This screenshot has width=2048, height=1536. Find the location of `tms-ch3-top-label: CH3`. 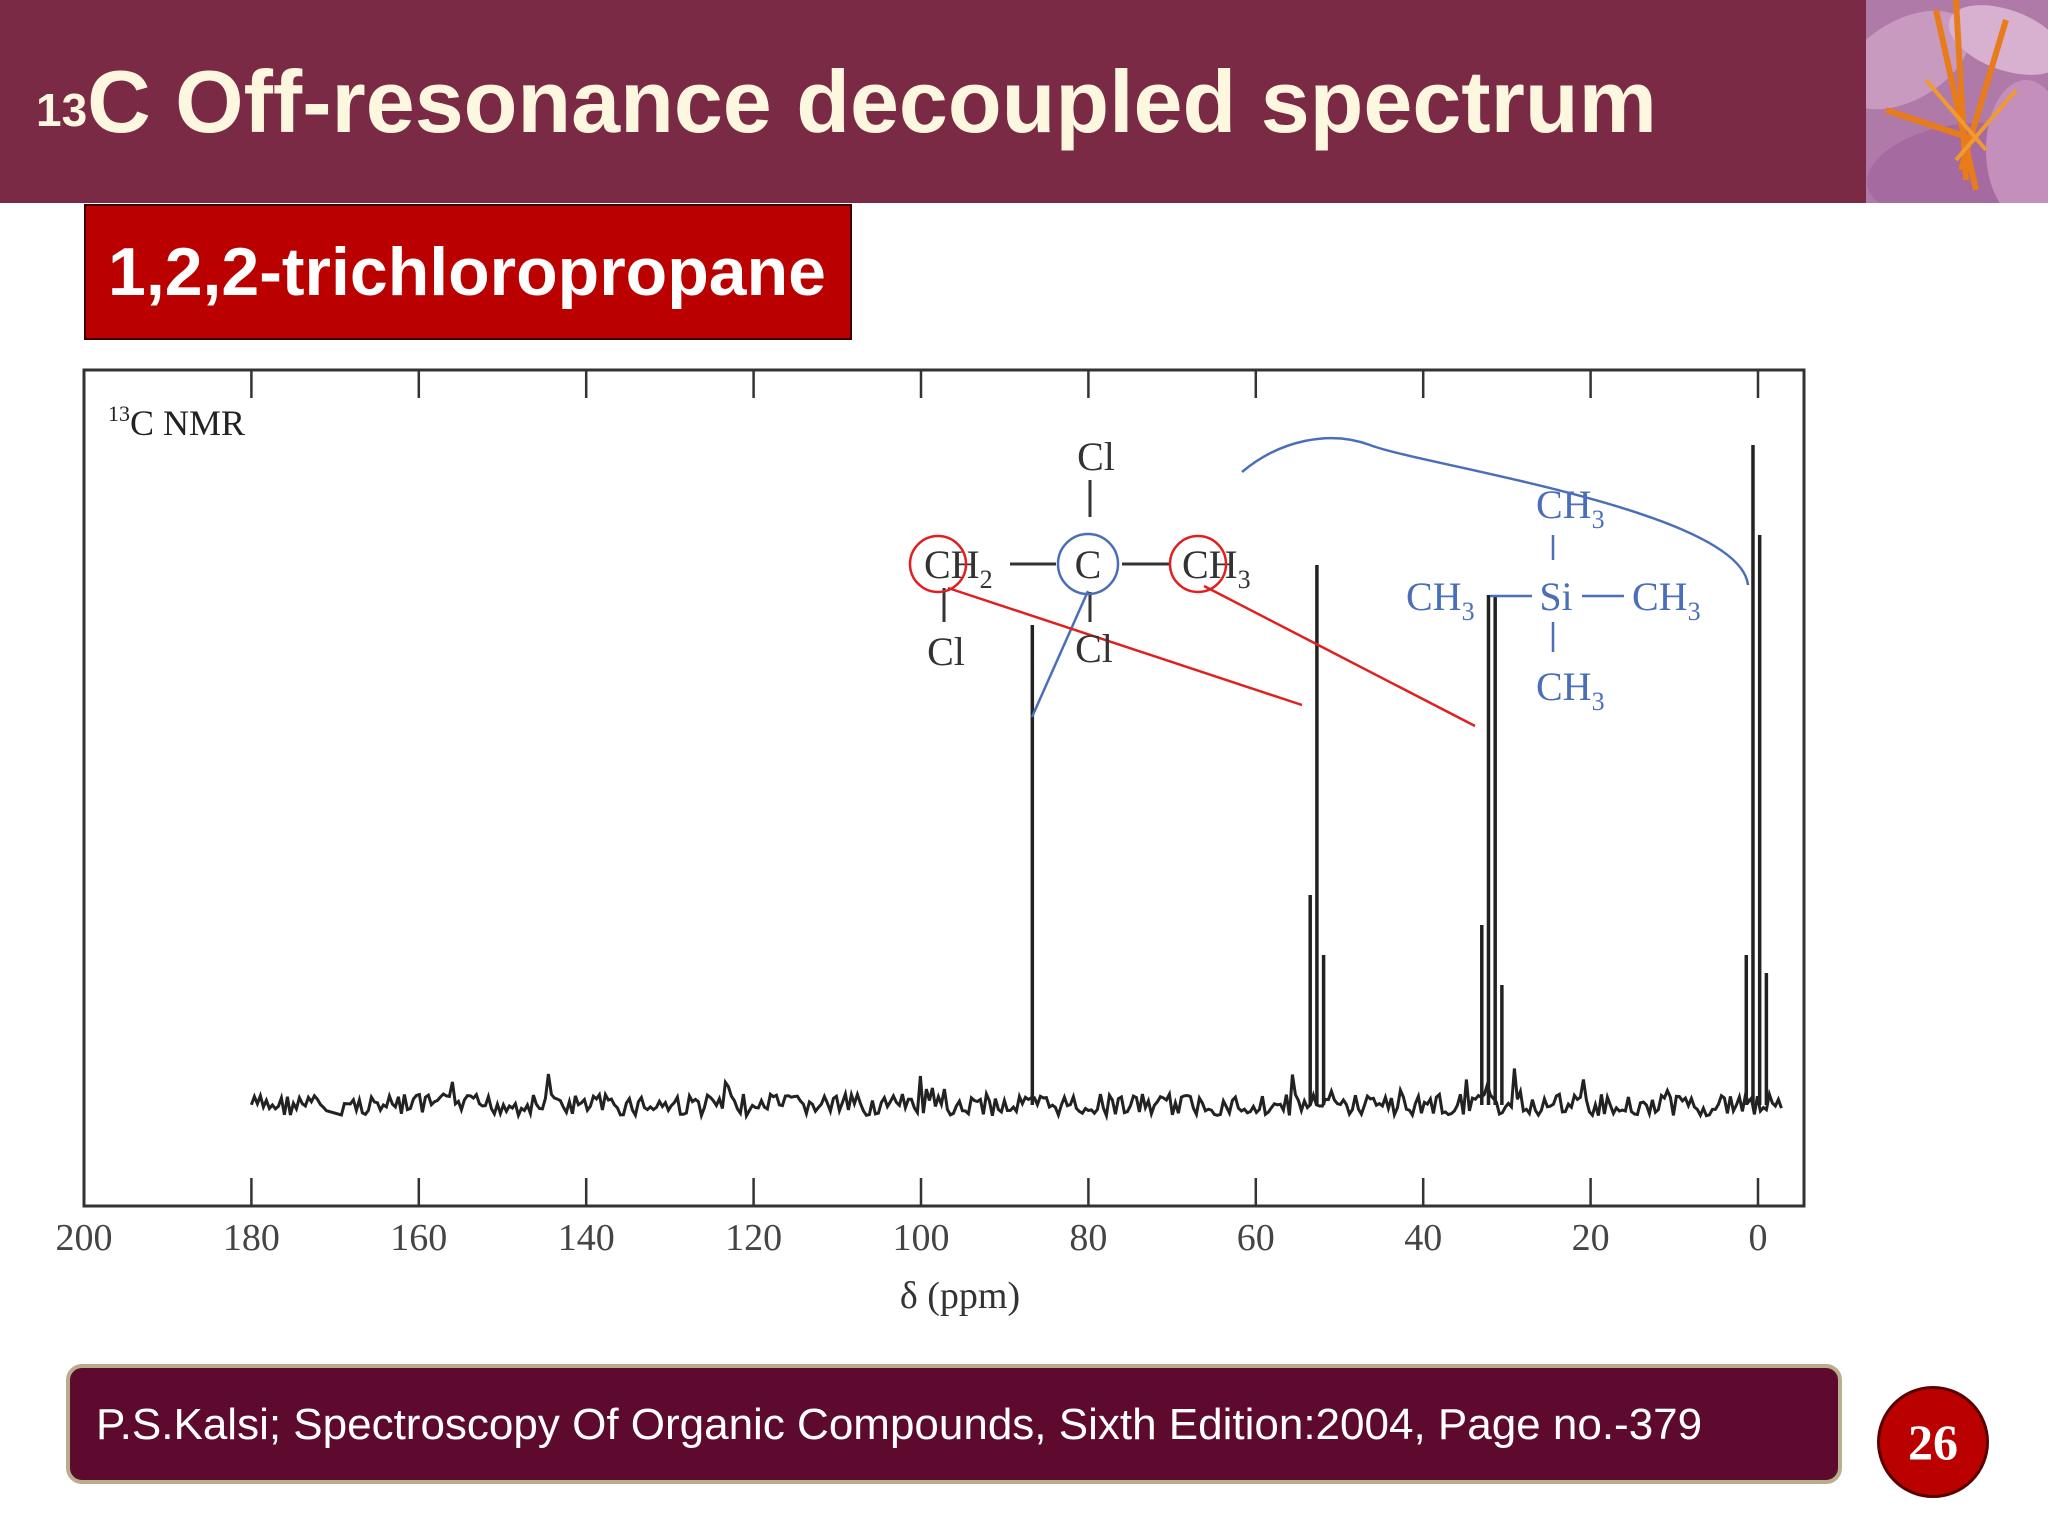

tms-ch3-top-label: CH3 is located at coordinates (1570, 508).